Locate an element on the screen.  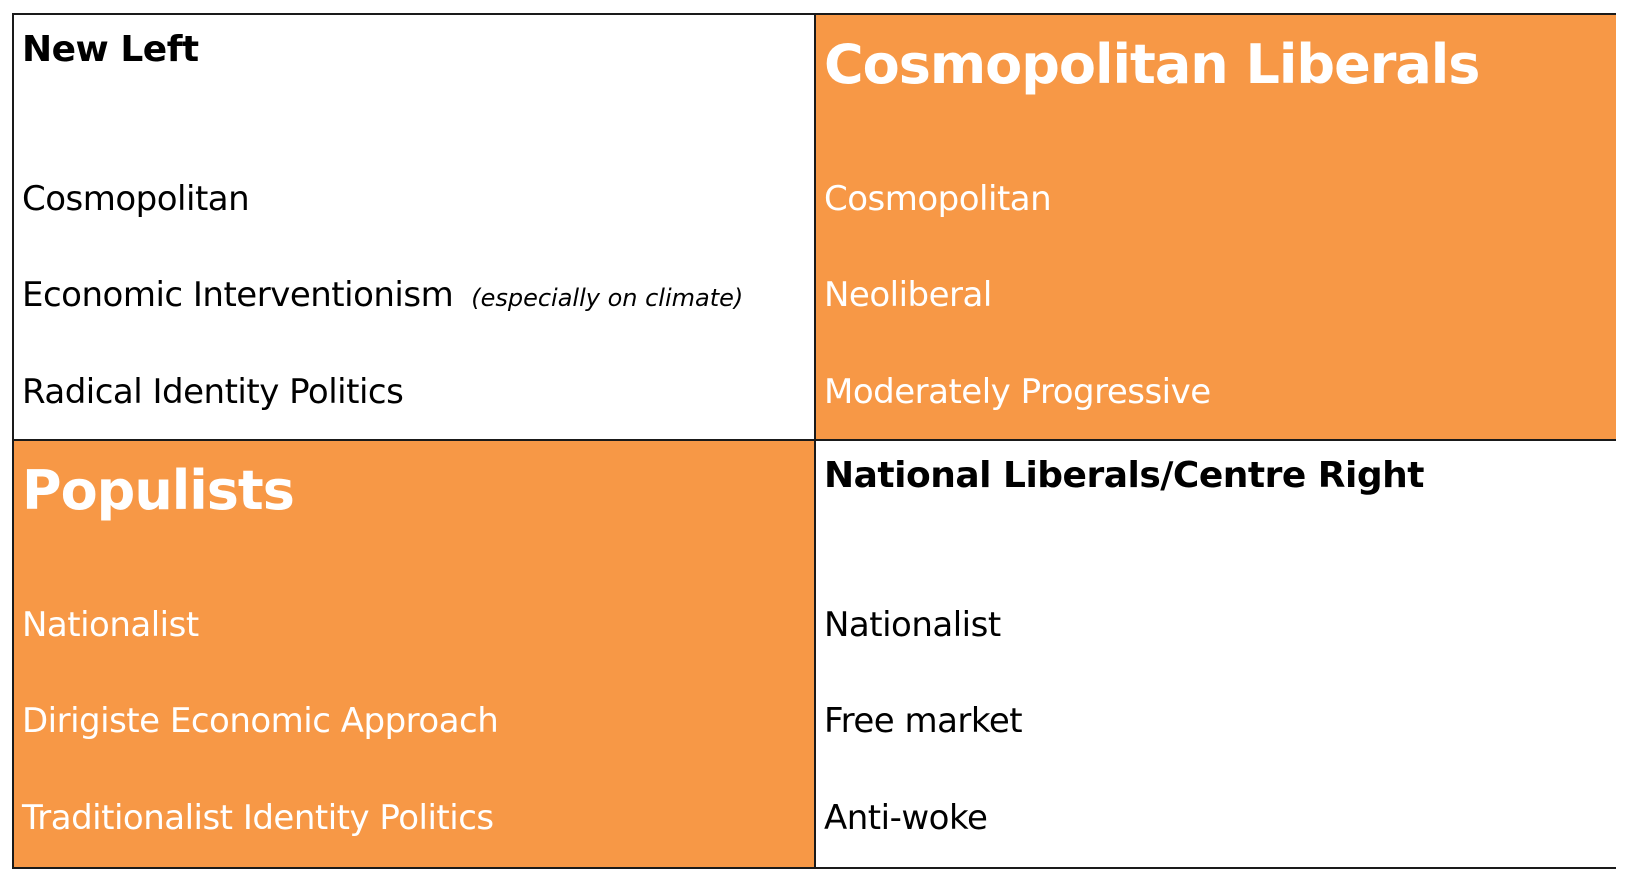
quadrant-trait: Traditionalist Identity Politics is located at coordinates (258, 818).